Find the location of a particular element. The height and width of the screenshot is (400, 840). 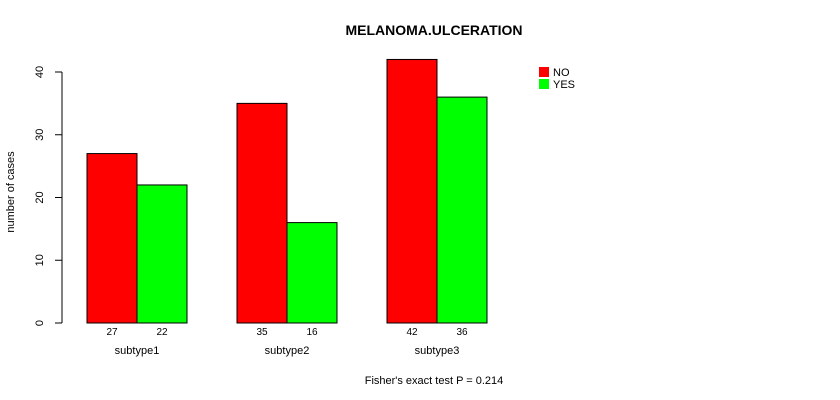

chart-title: MELANOMA.ULCERATION is located at coordinates (433, 30).